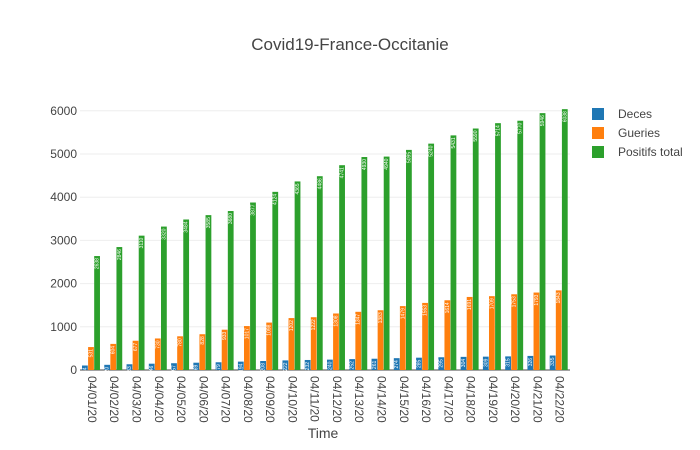 The image size is (700, 450). I want to click on bar-value-label: 1347, so click(359, 319).